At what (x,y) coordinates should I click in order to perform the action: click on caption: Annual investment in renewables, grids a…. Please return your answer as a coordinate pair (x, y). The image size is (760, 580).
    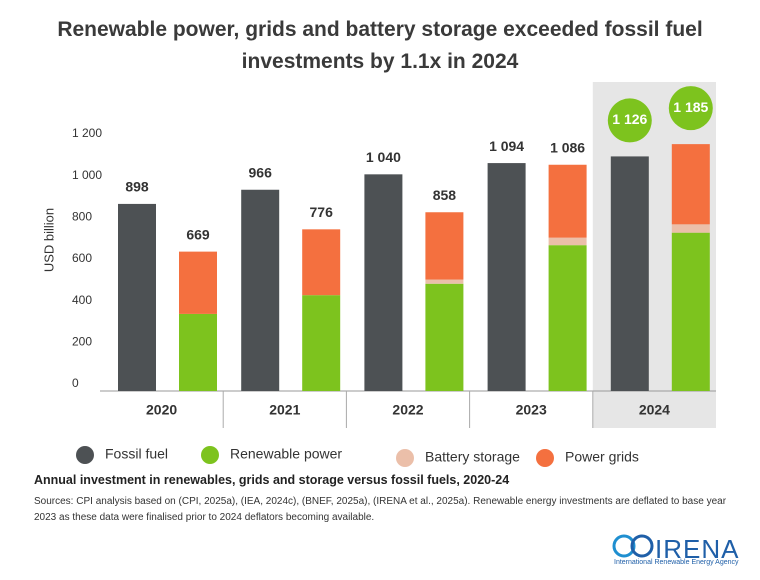
    Looking at the image, I should click on (272, 480).